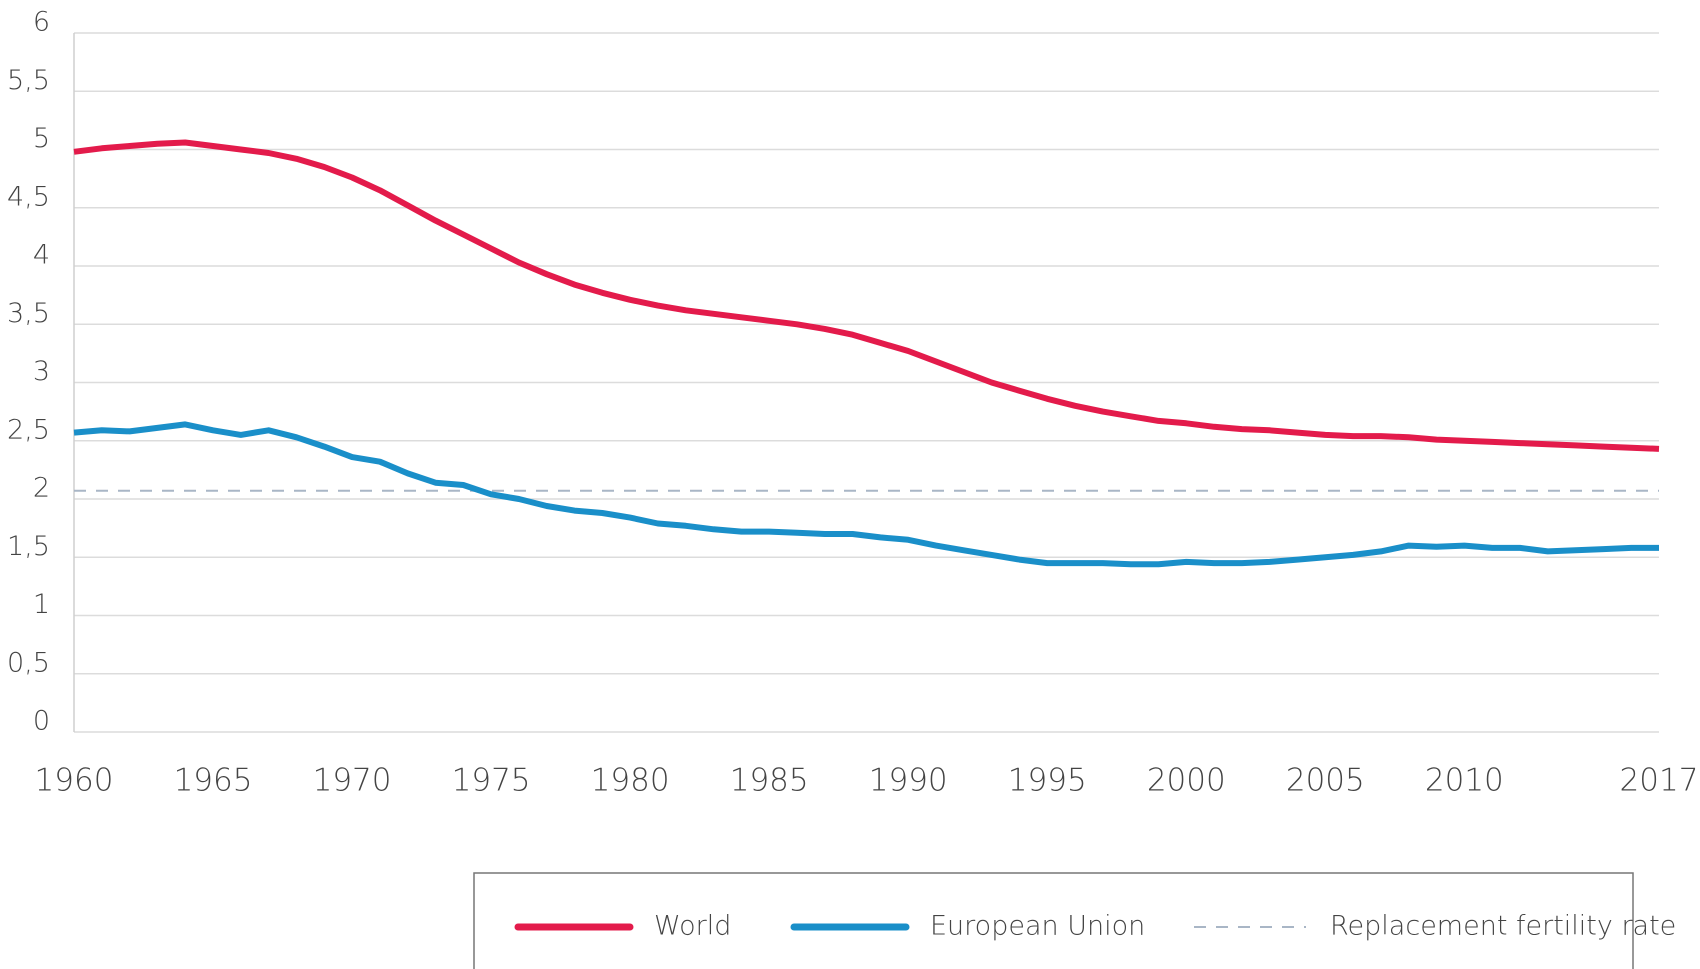  Describe the element at coordinates (28, 196) in the screenshot. I see `y-tick-label: 4,5` at that location.